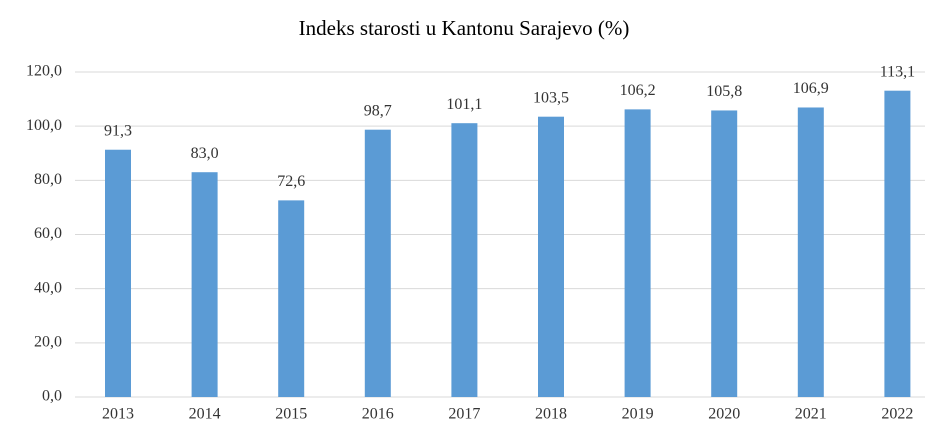 The height and width of the screenshot is (429, 929). What do you see at coordinates (378, 110) in the screenshot?
I see `data-label: 98,7` at bounding box center [378, 110].